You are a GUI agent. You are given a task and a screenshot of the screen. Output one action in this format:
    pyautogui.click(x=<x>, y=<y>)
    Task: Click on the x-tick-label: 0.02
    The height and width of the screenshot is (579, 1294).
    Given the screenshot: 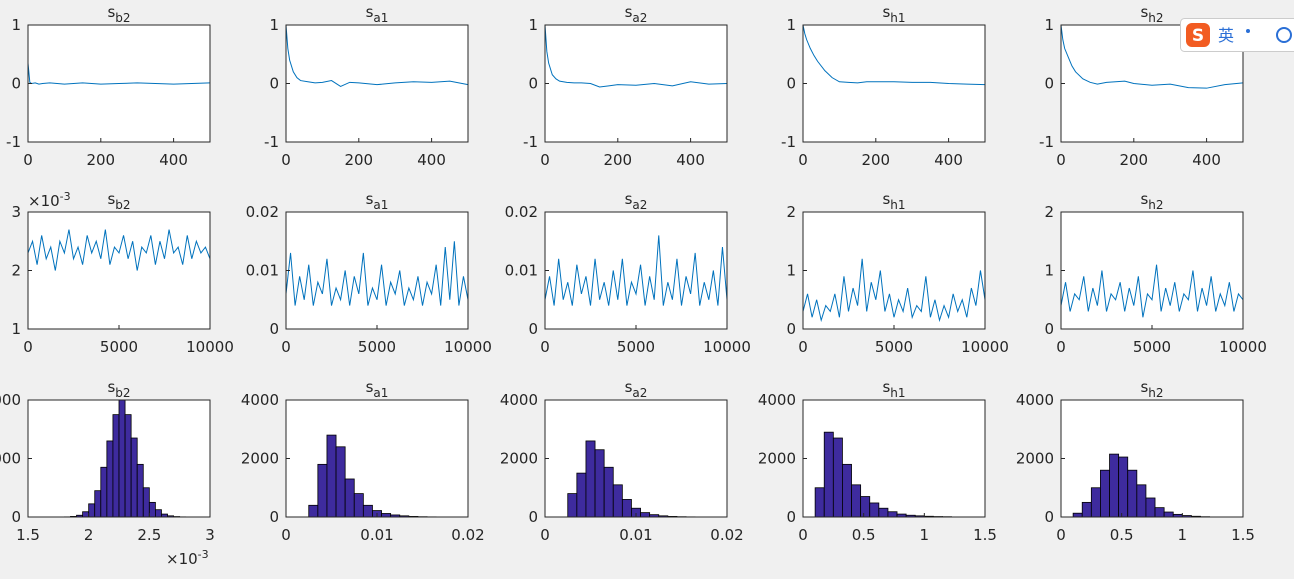 What is the action you would take?
    pyautogui.click(x=726, y=535)
    